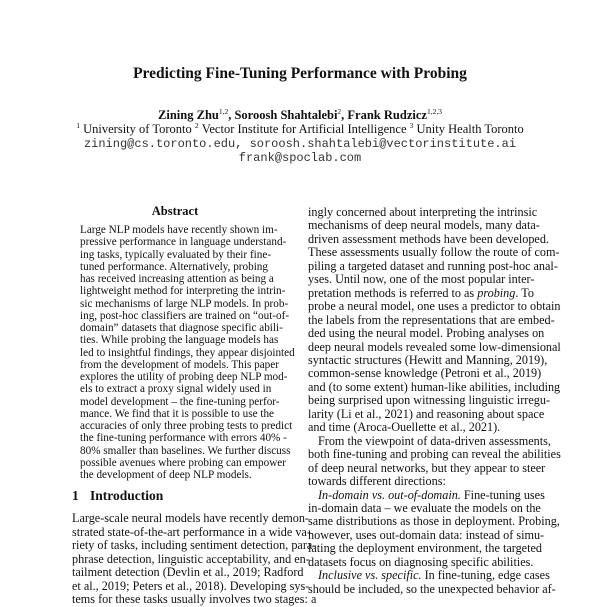 The width and height of the screenshot is (600, 607). Describe the element at coordinates (434, 111) in the screenshot. I see `author-affiliation-marker: 1,2,3` at that location.